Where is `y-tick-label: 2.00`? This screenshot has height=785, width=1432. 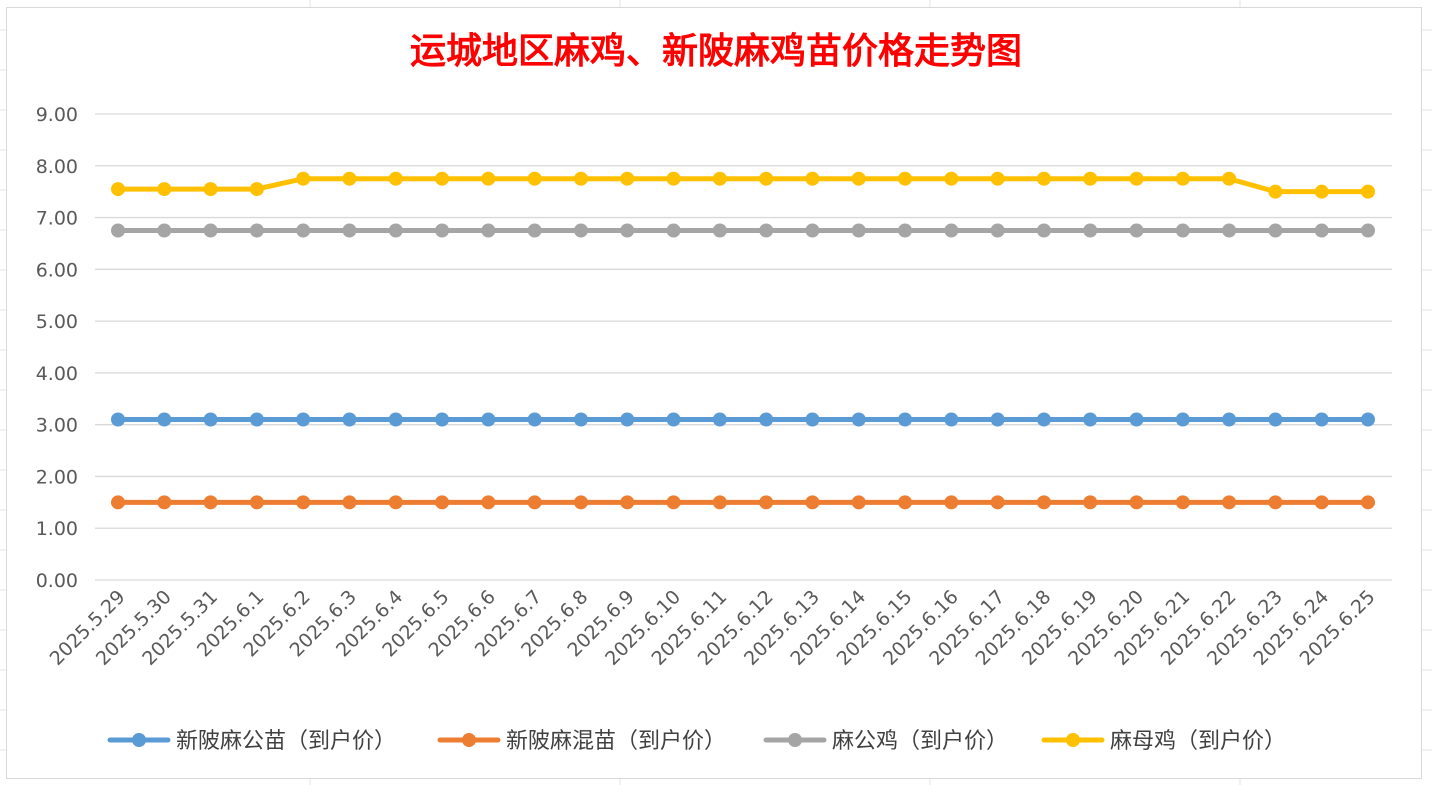
y-tick-label: 2.00 is located at coordinates (57, 477).